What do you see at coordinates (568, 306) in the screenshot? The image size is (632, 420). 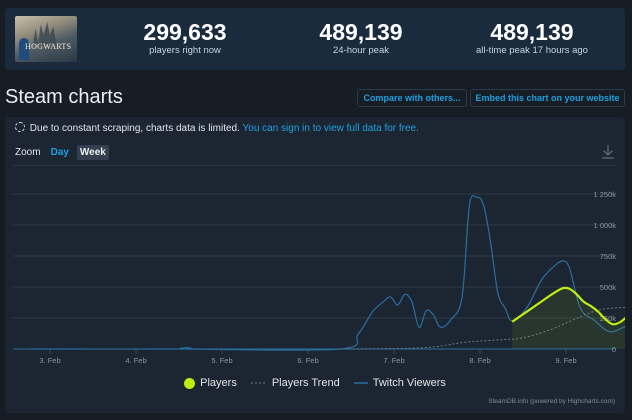 I see `players-line` at bounding box center [568, 306].